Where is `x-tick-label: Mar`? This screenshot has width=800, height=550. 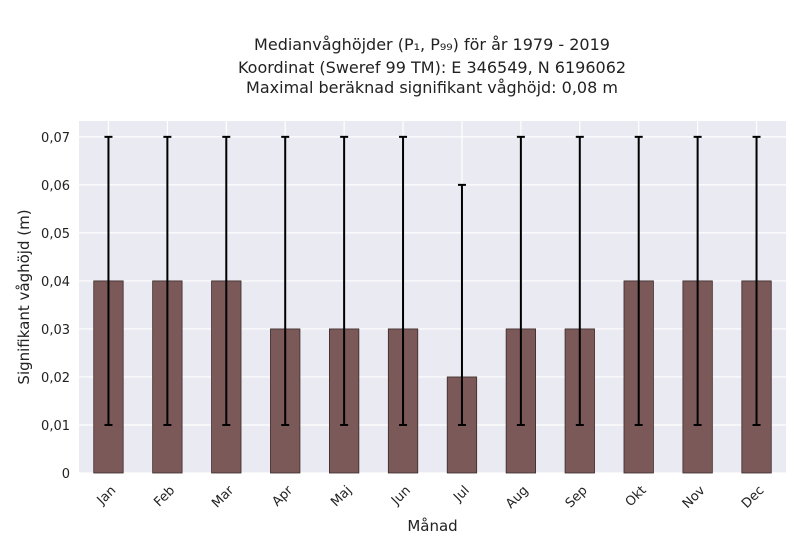
x-tick-label: Mar is located at coordinates (223, 497).